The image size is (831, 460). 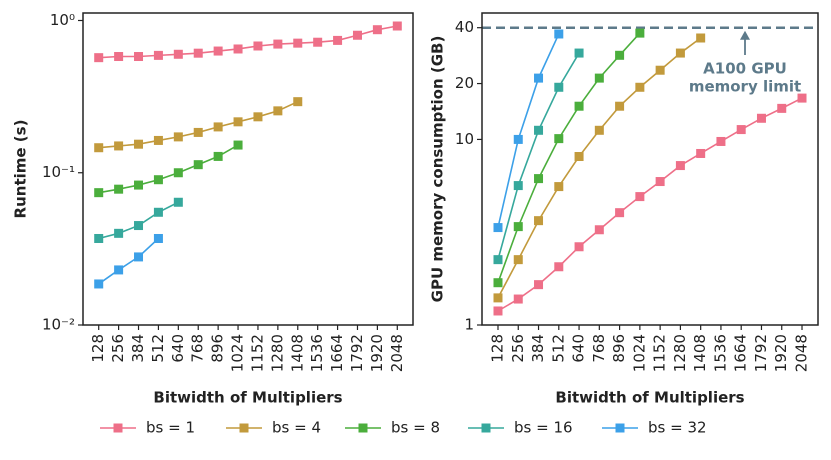 I want to click on x-tick-label: 768, so click(x=599, y=348).